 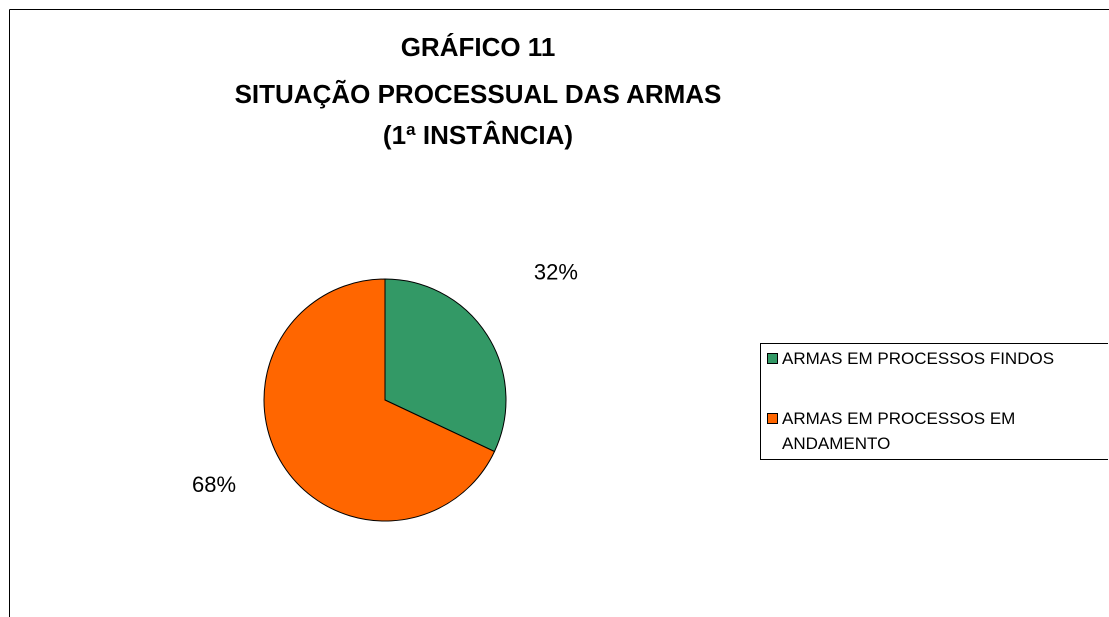 I want to click on legend-label: ARMAS EM PROCESSOS EM ANDAMENTO, so click(x=899, y=431).